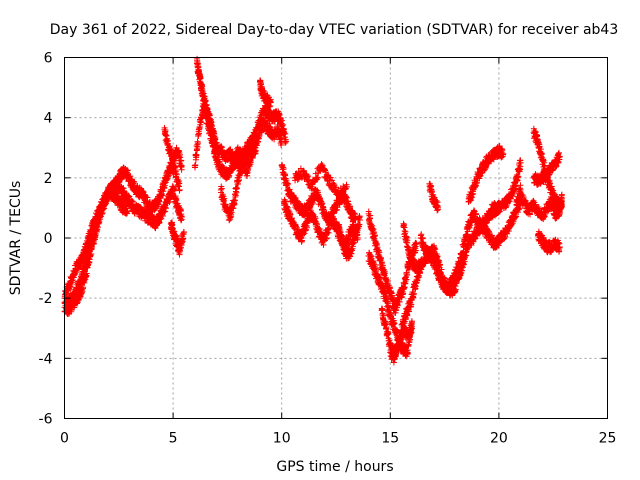  What do you see at coordinates (320, 180) in the screenshot?
I see `series-track-l` at bounding box center [320, 180].